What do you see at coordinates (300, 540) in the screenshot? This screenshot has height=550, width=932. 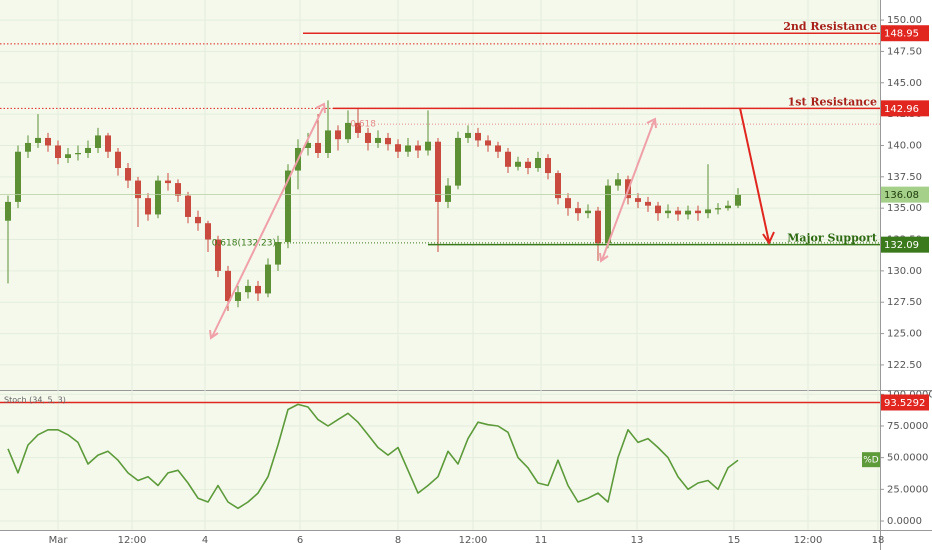 I see `x-tick-label: 6` at bounding box center [300, 540].